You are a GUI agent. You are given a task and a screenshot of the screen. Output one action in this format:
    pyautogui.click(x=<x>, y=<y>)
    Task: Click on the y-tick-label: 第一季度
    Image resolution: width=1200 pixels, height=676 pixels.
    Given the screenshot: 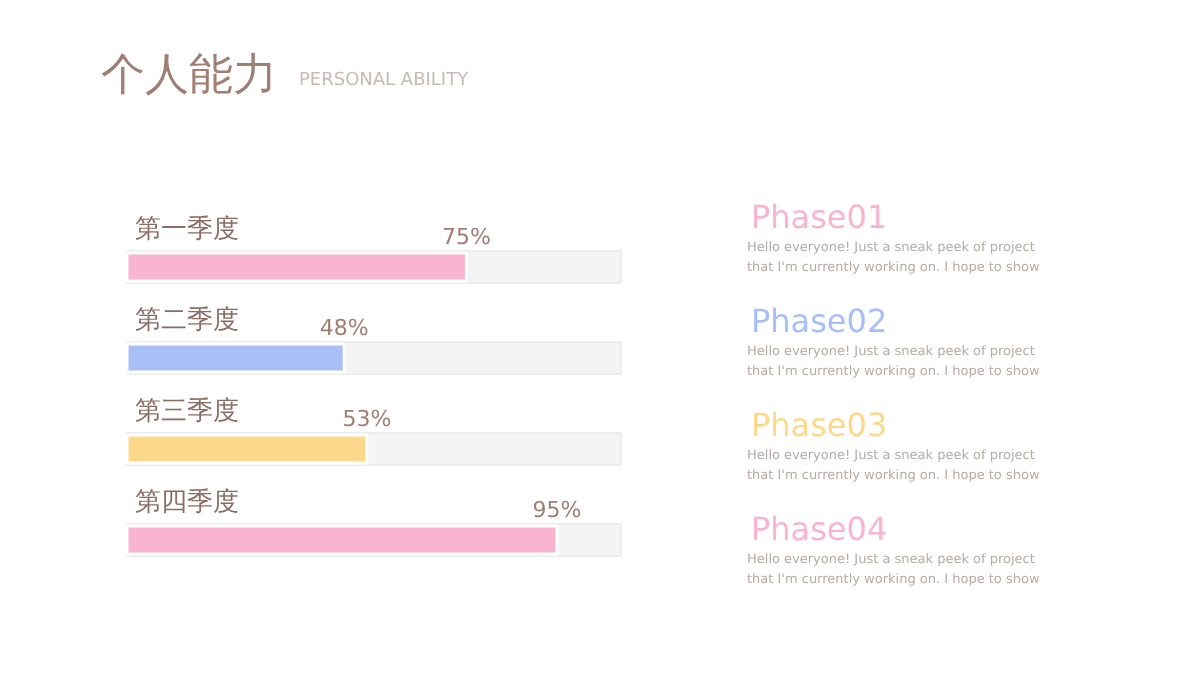 What is the action you would take?
    pyautogui.click(x=187, y=229)
    